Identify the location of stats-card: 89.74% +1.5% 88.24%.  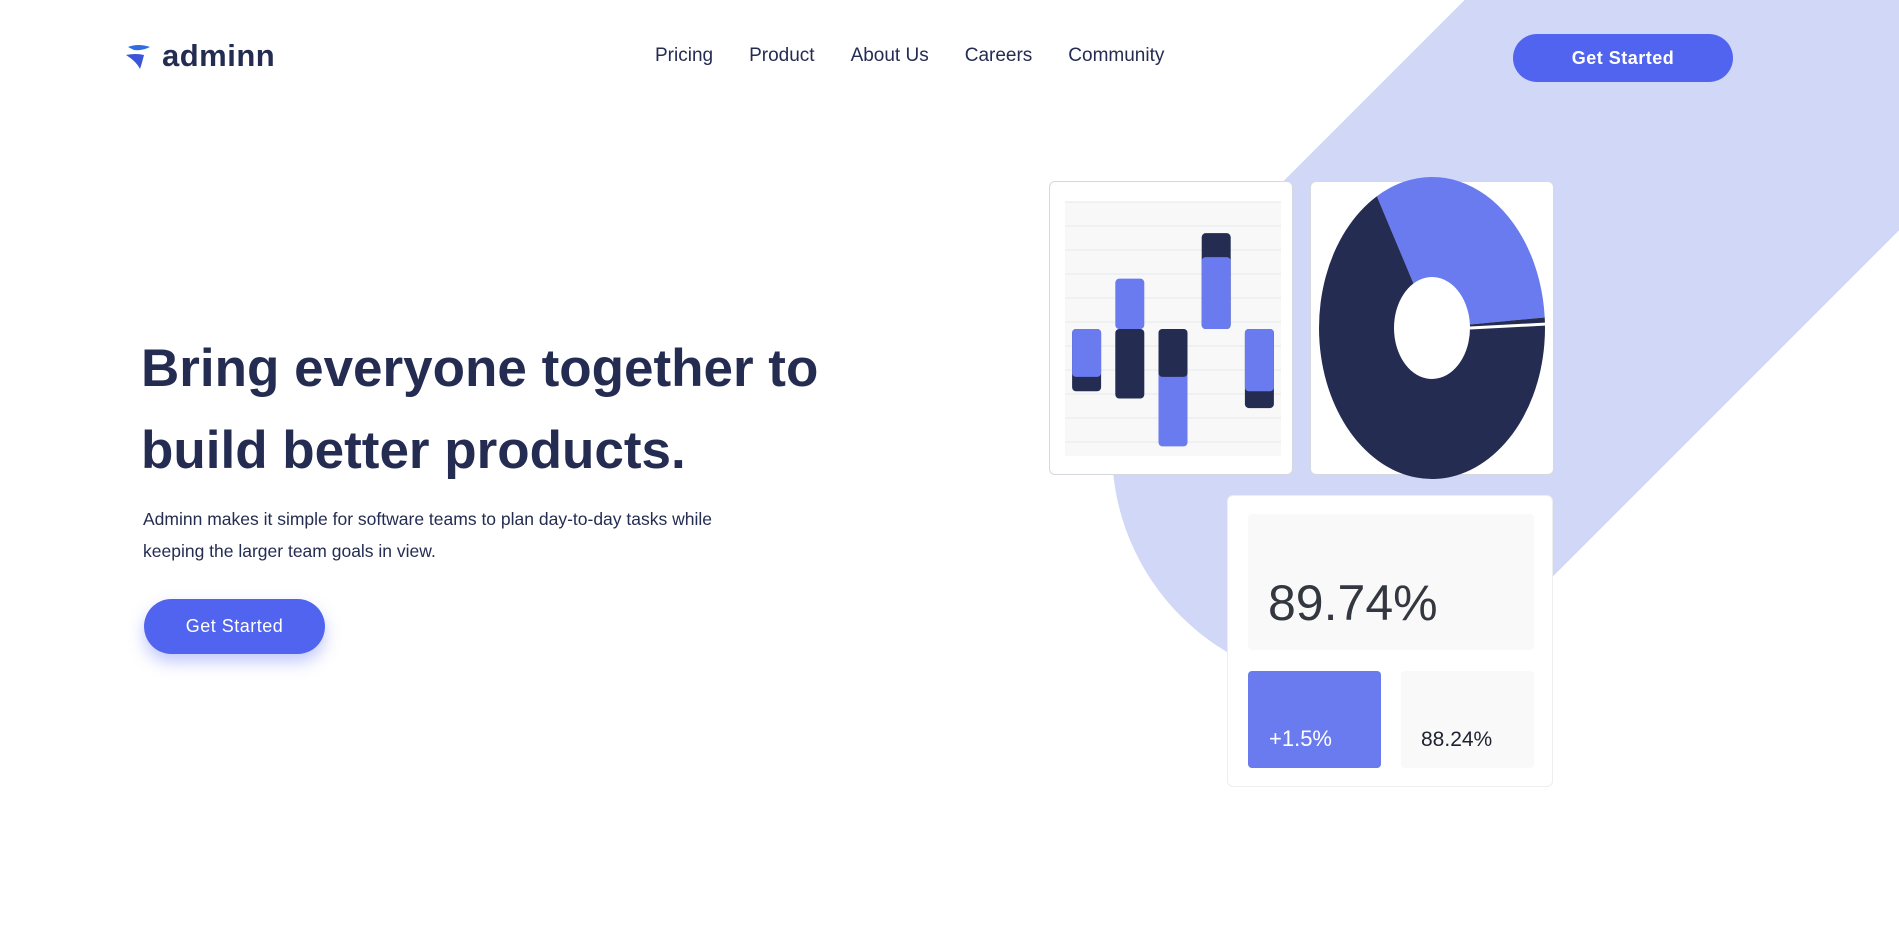
(1390, 641).